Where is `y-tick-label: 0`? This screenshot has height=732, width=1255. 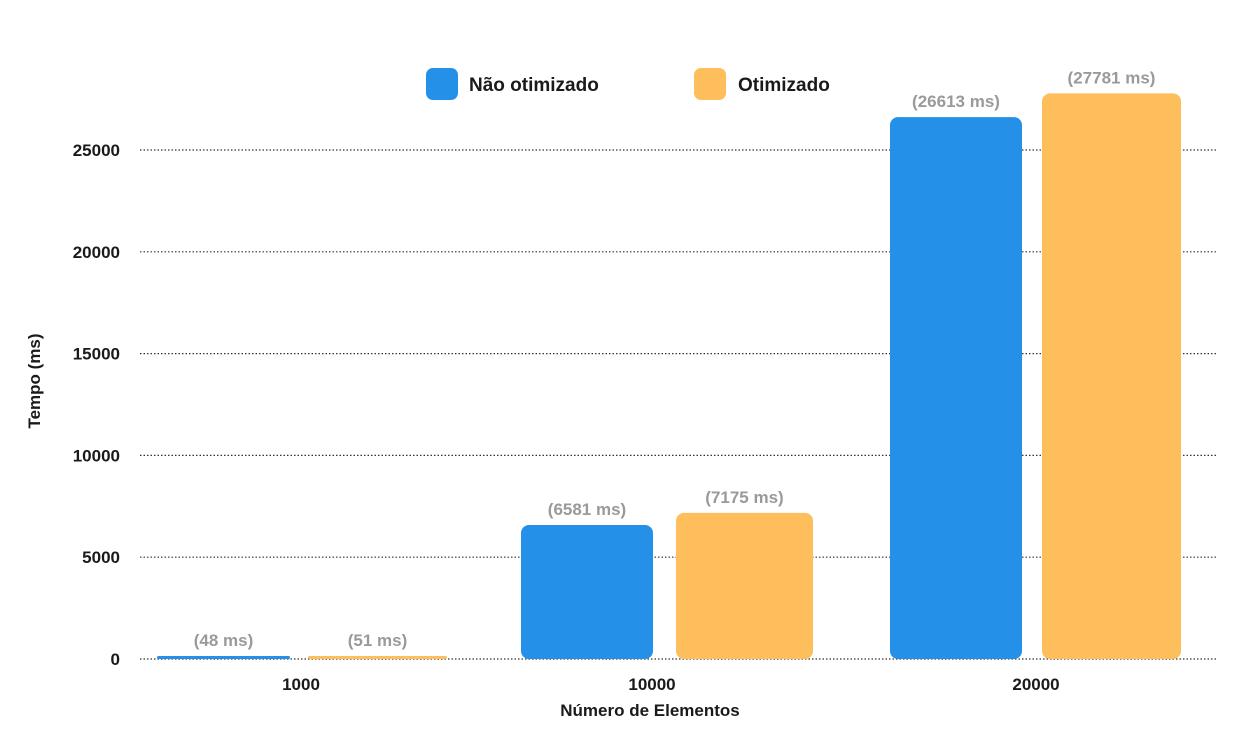 y-tick-label: 0 is located at coordinates (115, 659).